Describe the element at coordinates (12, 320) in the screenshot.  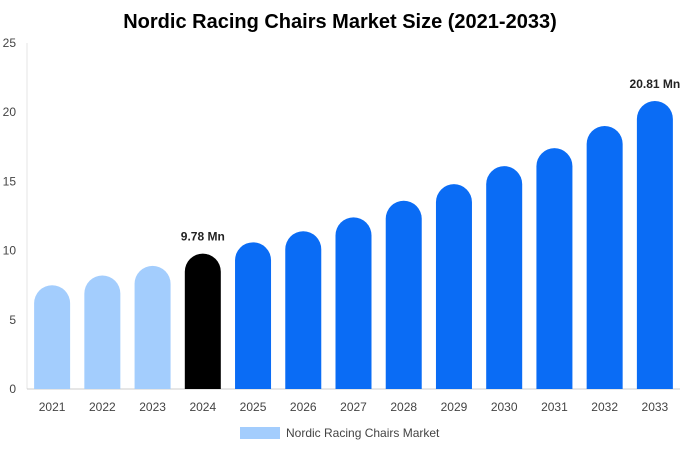
I see `y-tick-label: 5` at that location.